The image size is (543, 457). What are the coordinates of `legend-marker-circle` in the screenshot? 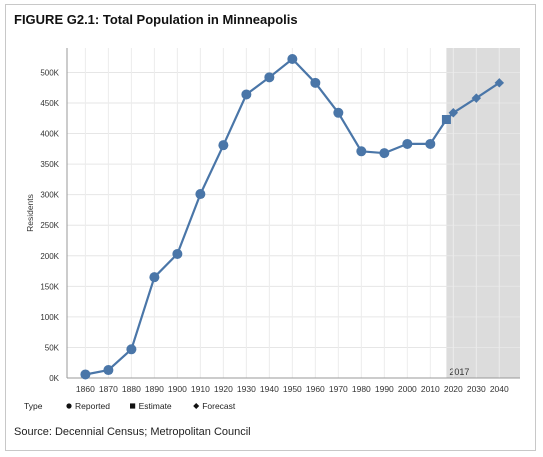 It's located at (69, 406).